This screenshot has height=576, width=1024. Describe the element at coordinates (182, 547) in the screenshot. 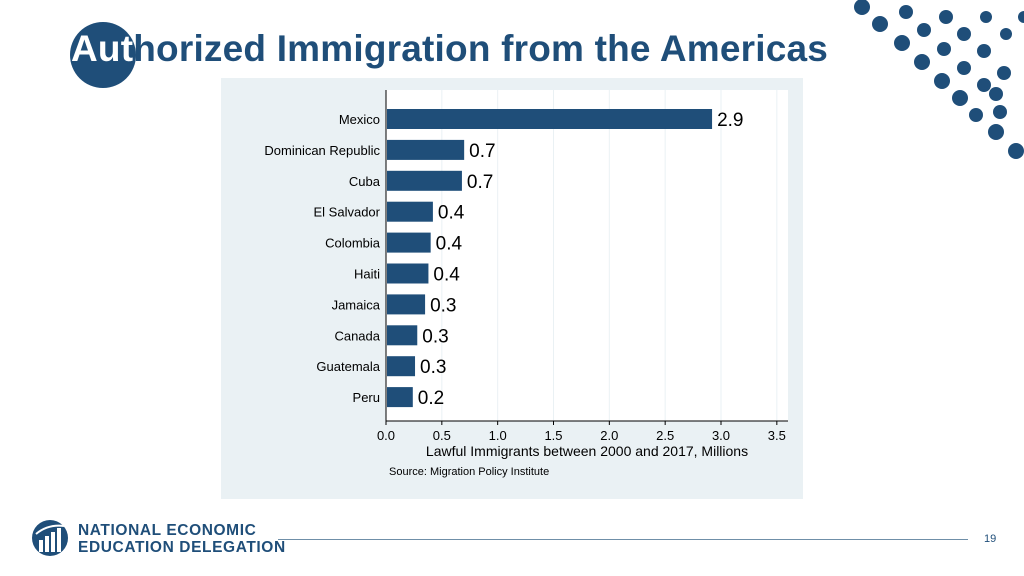

I see `org-name-line2: EDUCATION DELEGATION` at that location.